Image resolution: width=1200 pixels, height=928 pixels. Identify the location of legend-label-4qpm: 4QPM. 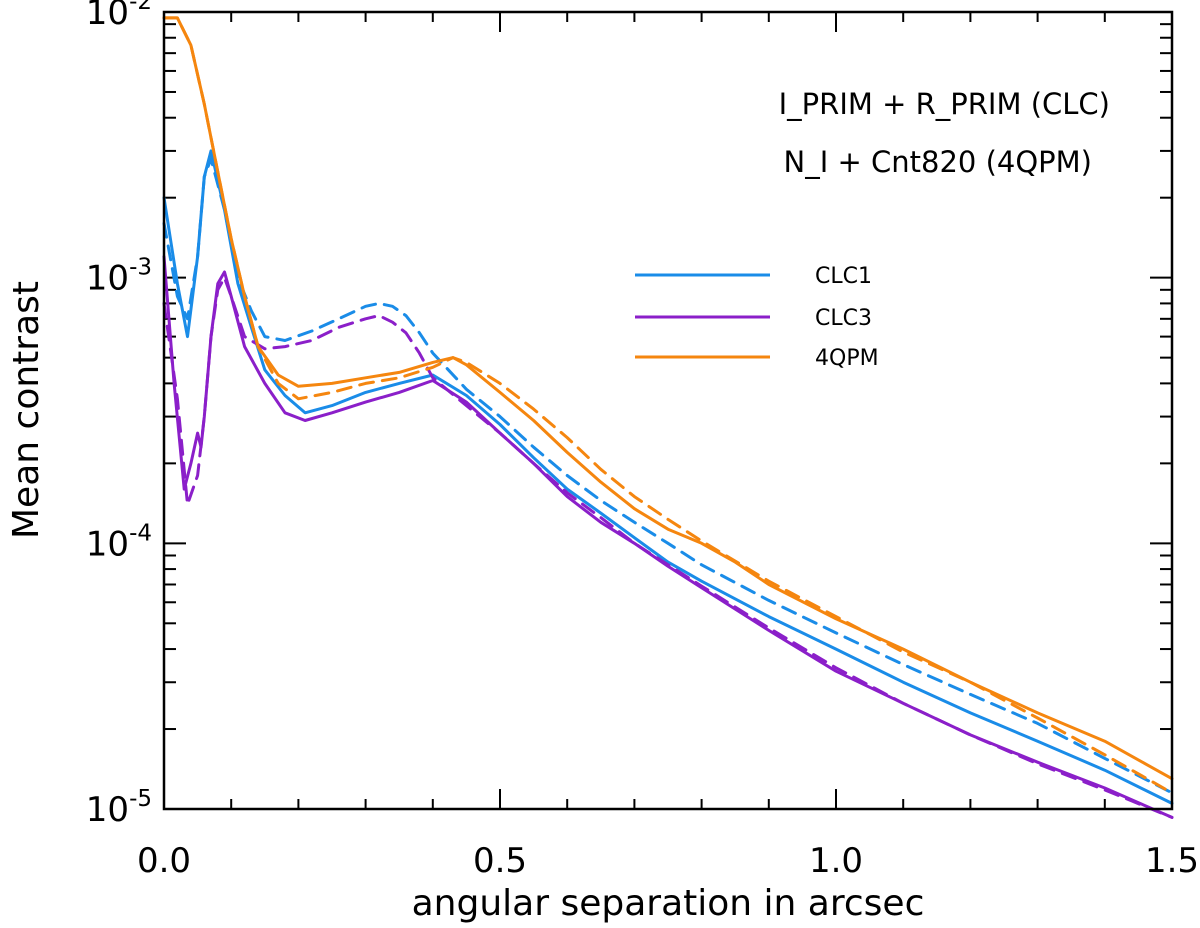
(847, 358).